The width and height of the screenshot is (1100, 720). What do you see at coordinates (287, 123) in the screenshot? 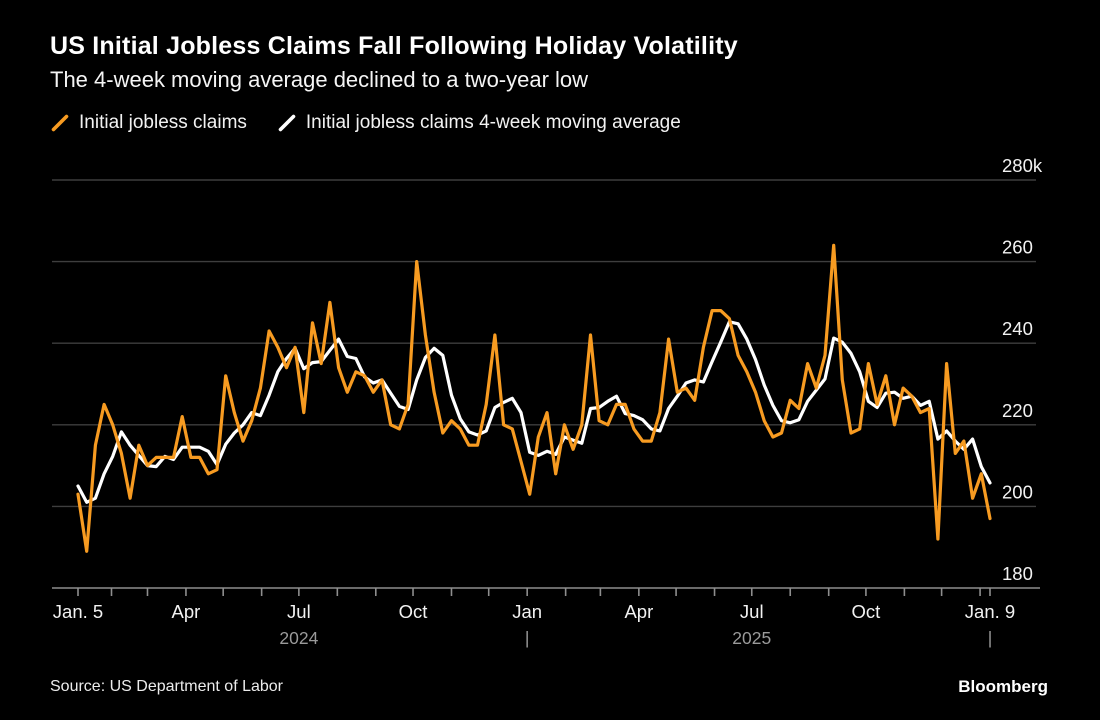
I see `white-slash-icon` at bounding box center [287, 123].